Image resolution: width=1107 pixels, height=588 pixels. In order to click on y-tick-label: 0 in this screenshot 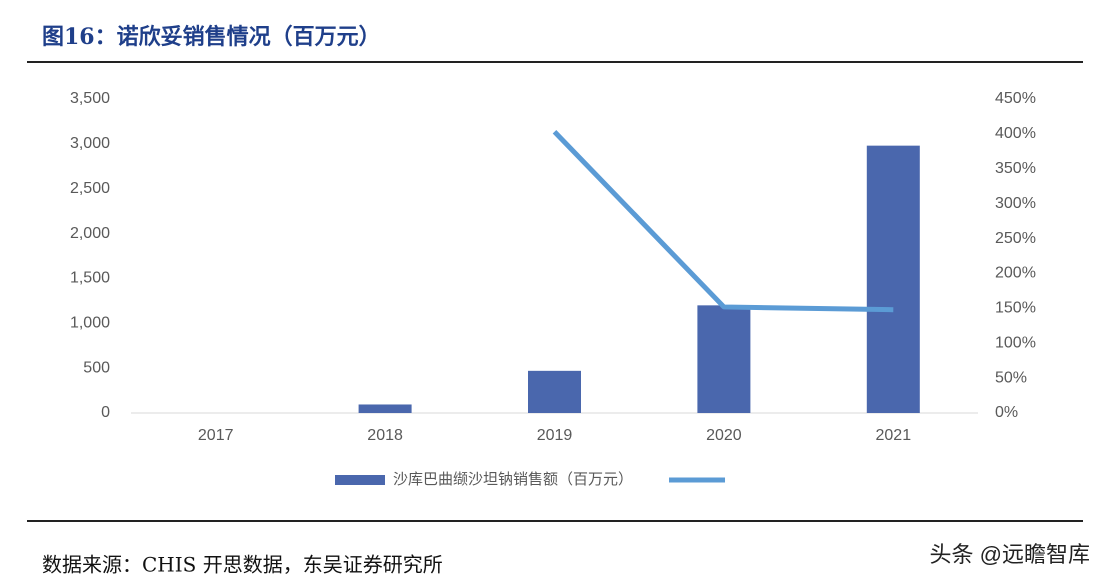, I will do `click(105, 412)`.